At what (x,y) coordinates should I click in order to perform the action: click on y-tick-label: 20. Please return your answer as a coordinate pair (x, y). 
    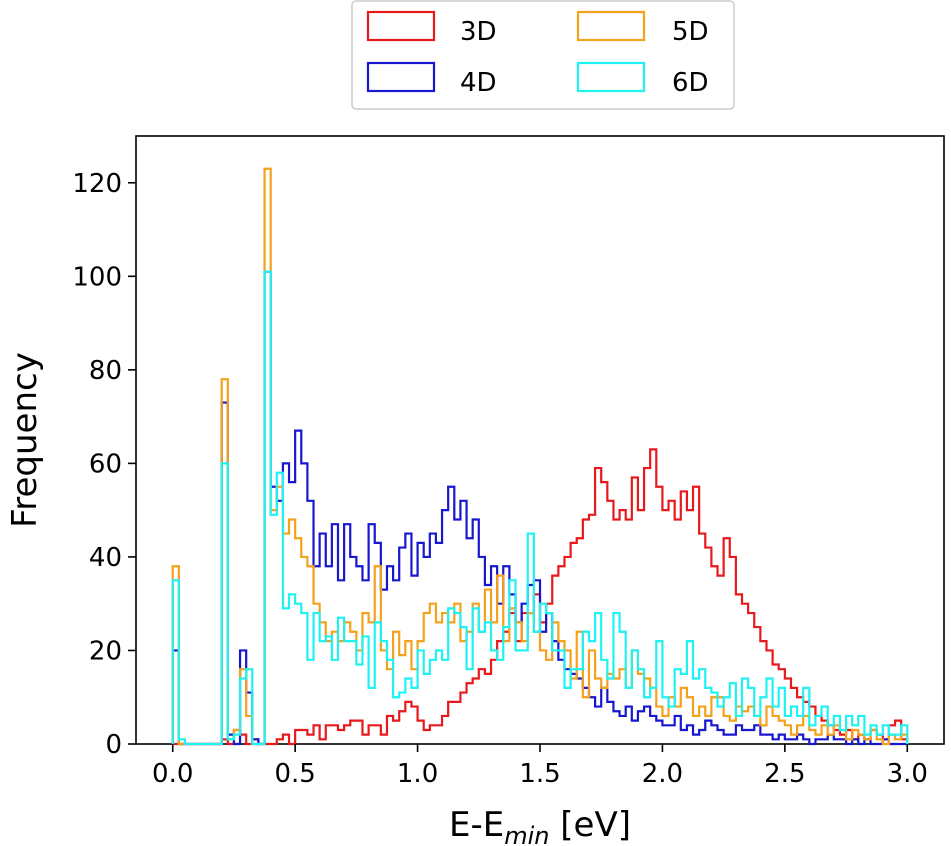
    Looking at the image, I should click on (105, 651).